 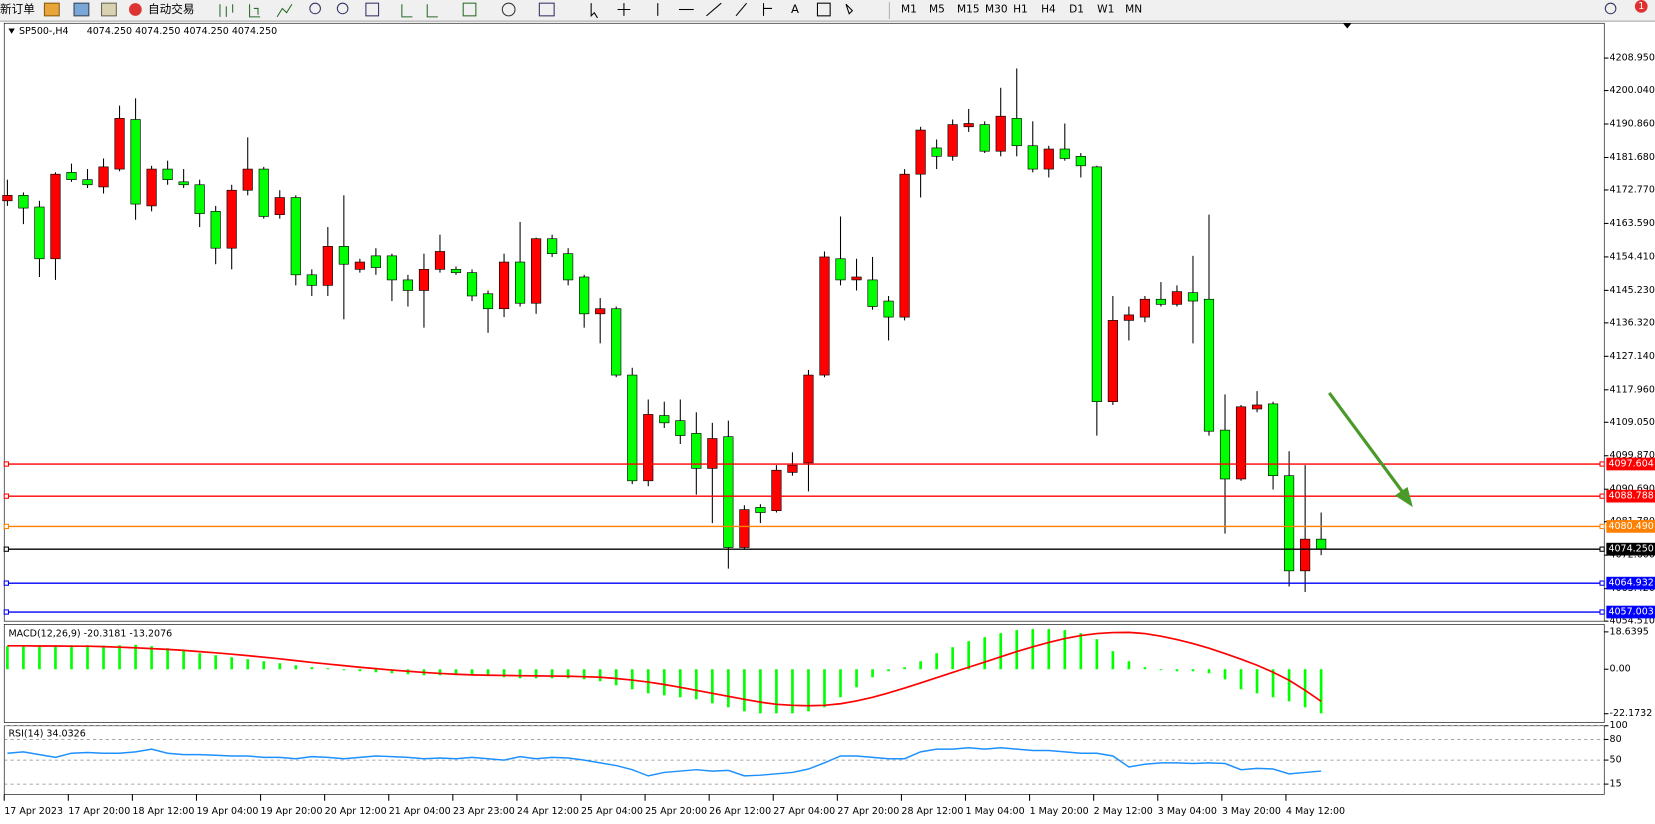 What do you see at coordinates (804, 811) in the screenshot?
I see `x-tick-label: 27 Apr 04:00` at bounding box center [804, 811].